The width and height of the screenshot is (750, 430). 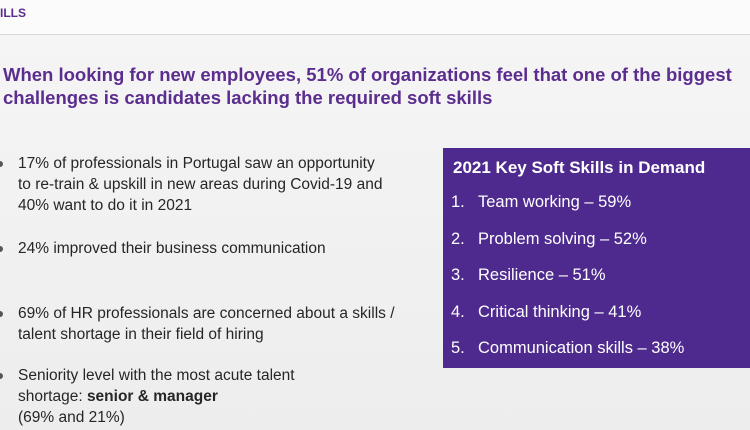 What do you see at coordinates (458, 202) in the screenshot?
I see `item-number: 1.` at bounding box center [458, 202].